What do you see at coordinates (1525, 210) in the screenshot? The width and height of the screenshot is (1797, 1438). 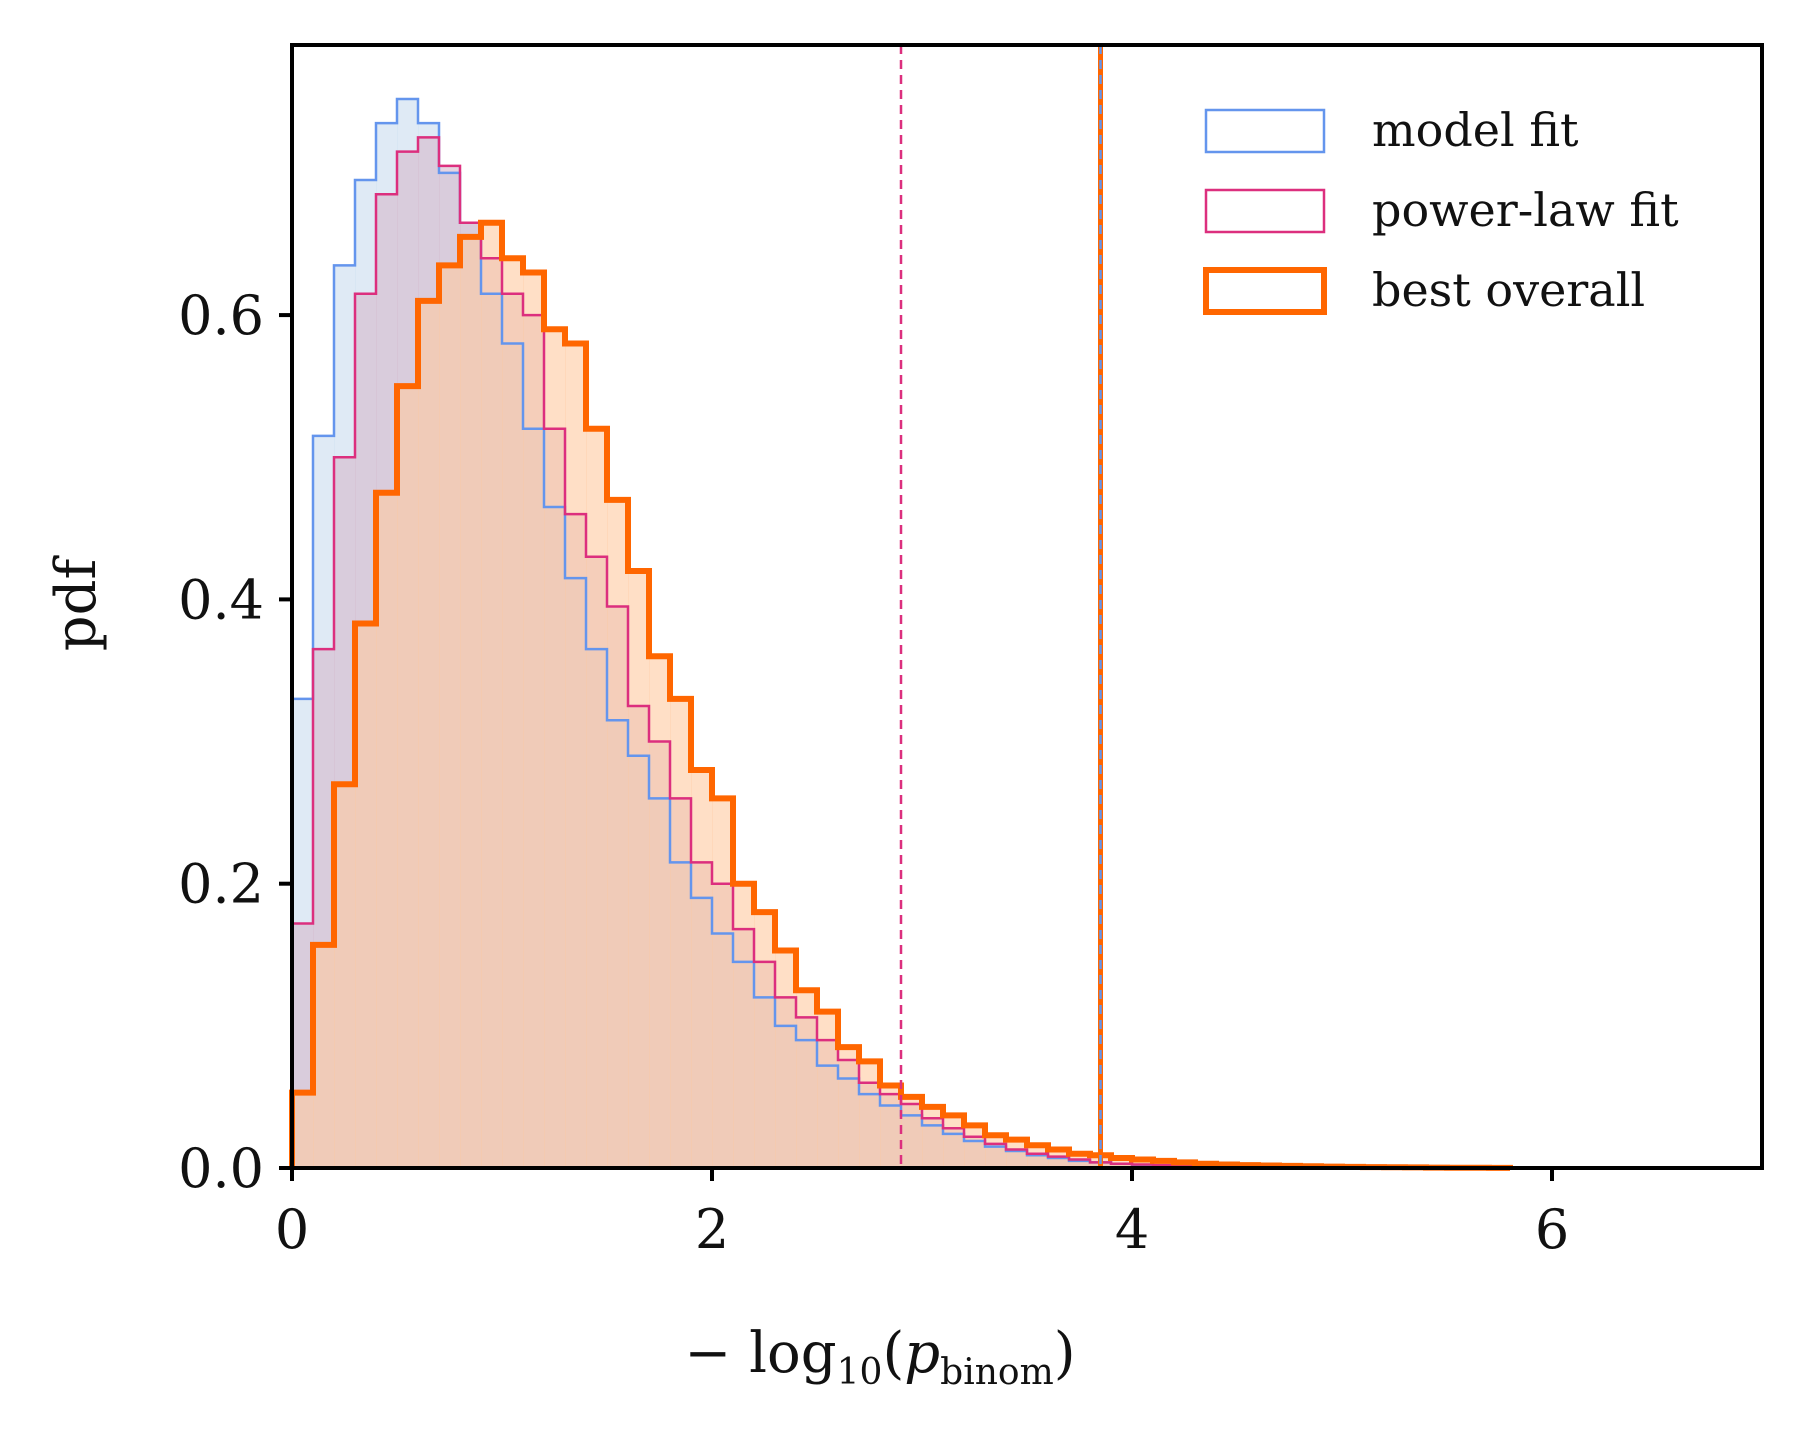 I see `legend-label: power-law fit` at bounding box center [1525, 210].